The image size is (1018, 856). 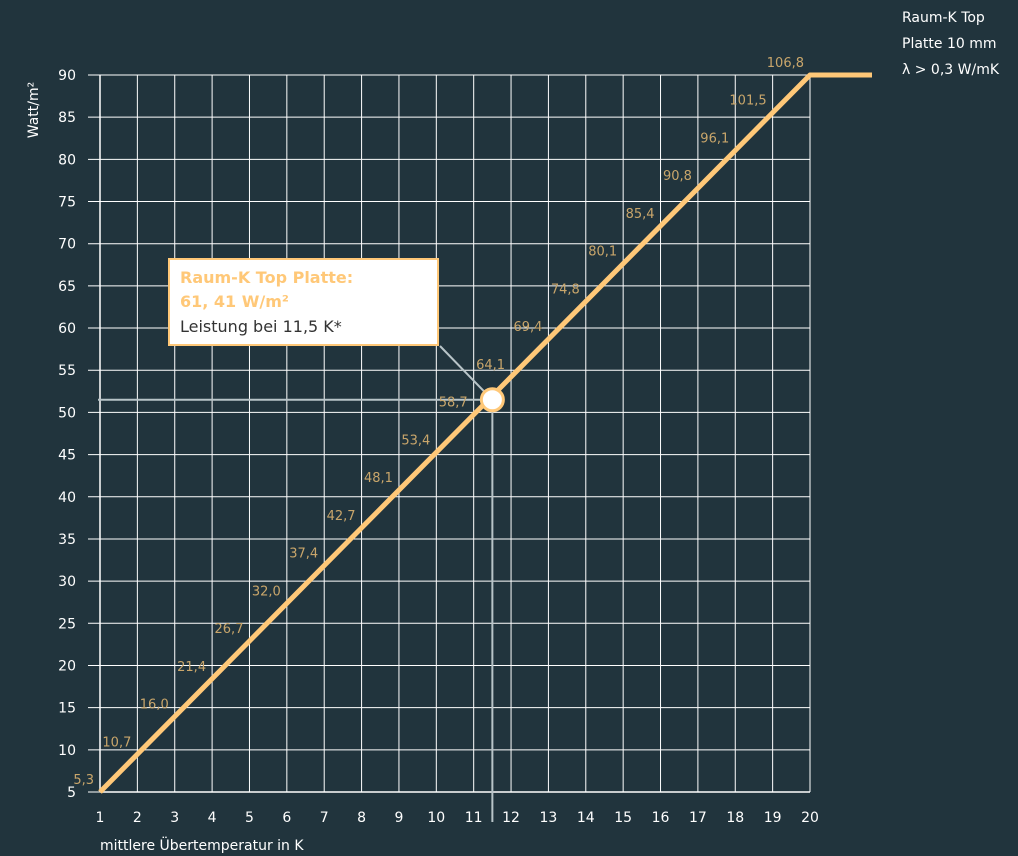 What do you see at coordinates (174, 818) in the screenshot?
I see `x-tick-label-3: 3` at bounding box center [174, 818].